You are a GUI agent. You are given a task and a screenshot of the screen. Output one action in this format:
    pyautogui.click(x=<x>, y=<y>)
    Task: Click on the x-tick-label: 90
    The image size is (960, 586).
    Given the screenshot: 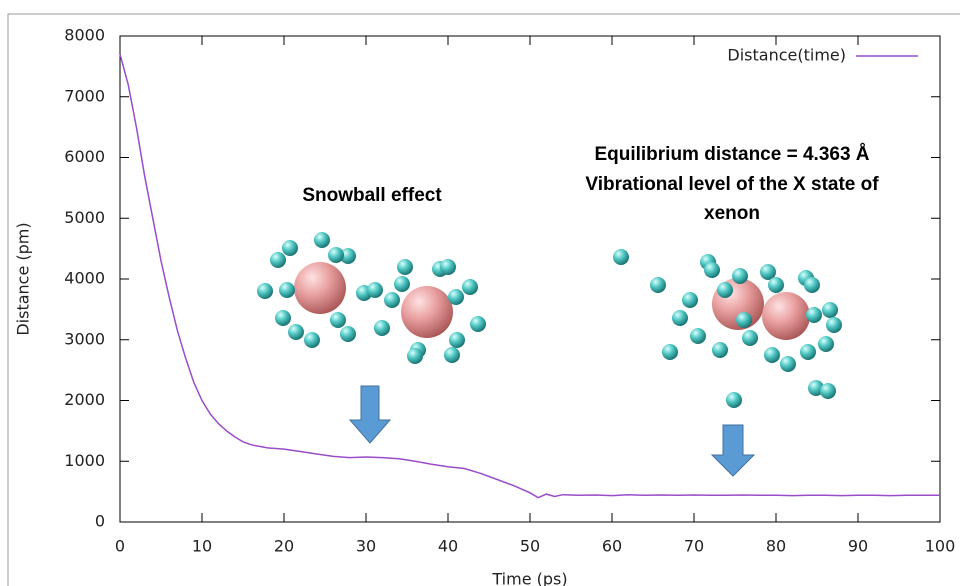 What is the action you would take?
    pyautogui.click(x=858, y=546)
    